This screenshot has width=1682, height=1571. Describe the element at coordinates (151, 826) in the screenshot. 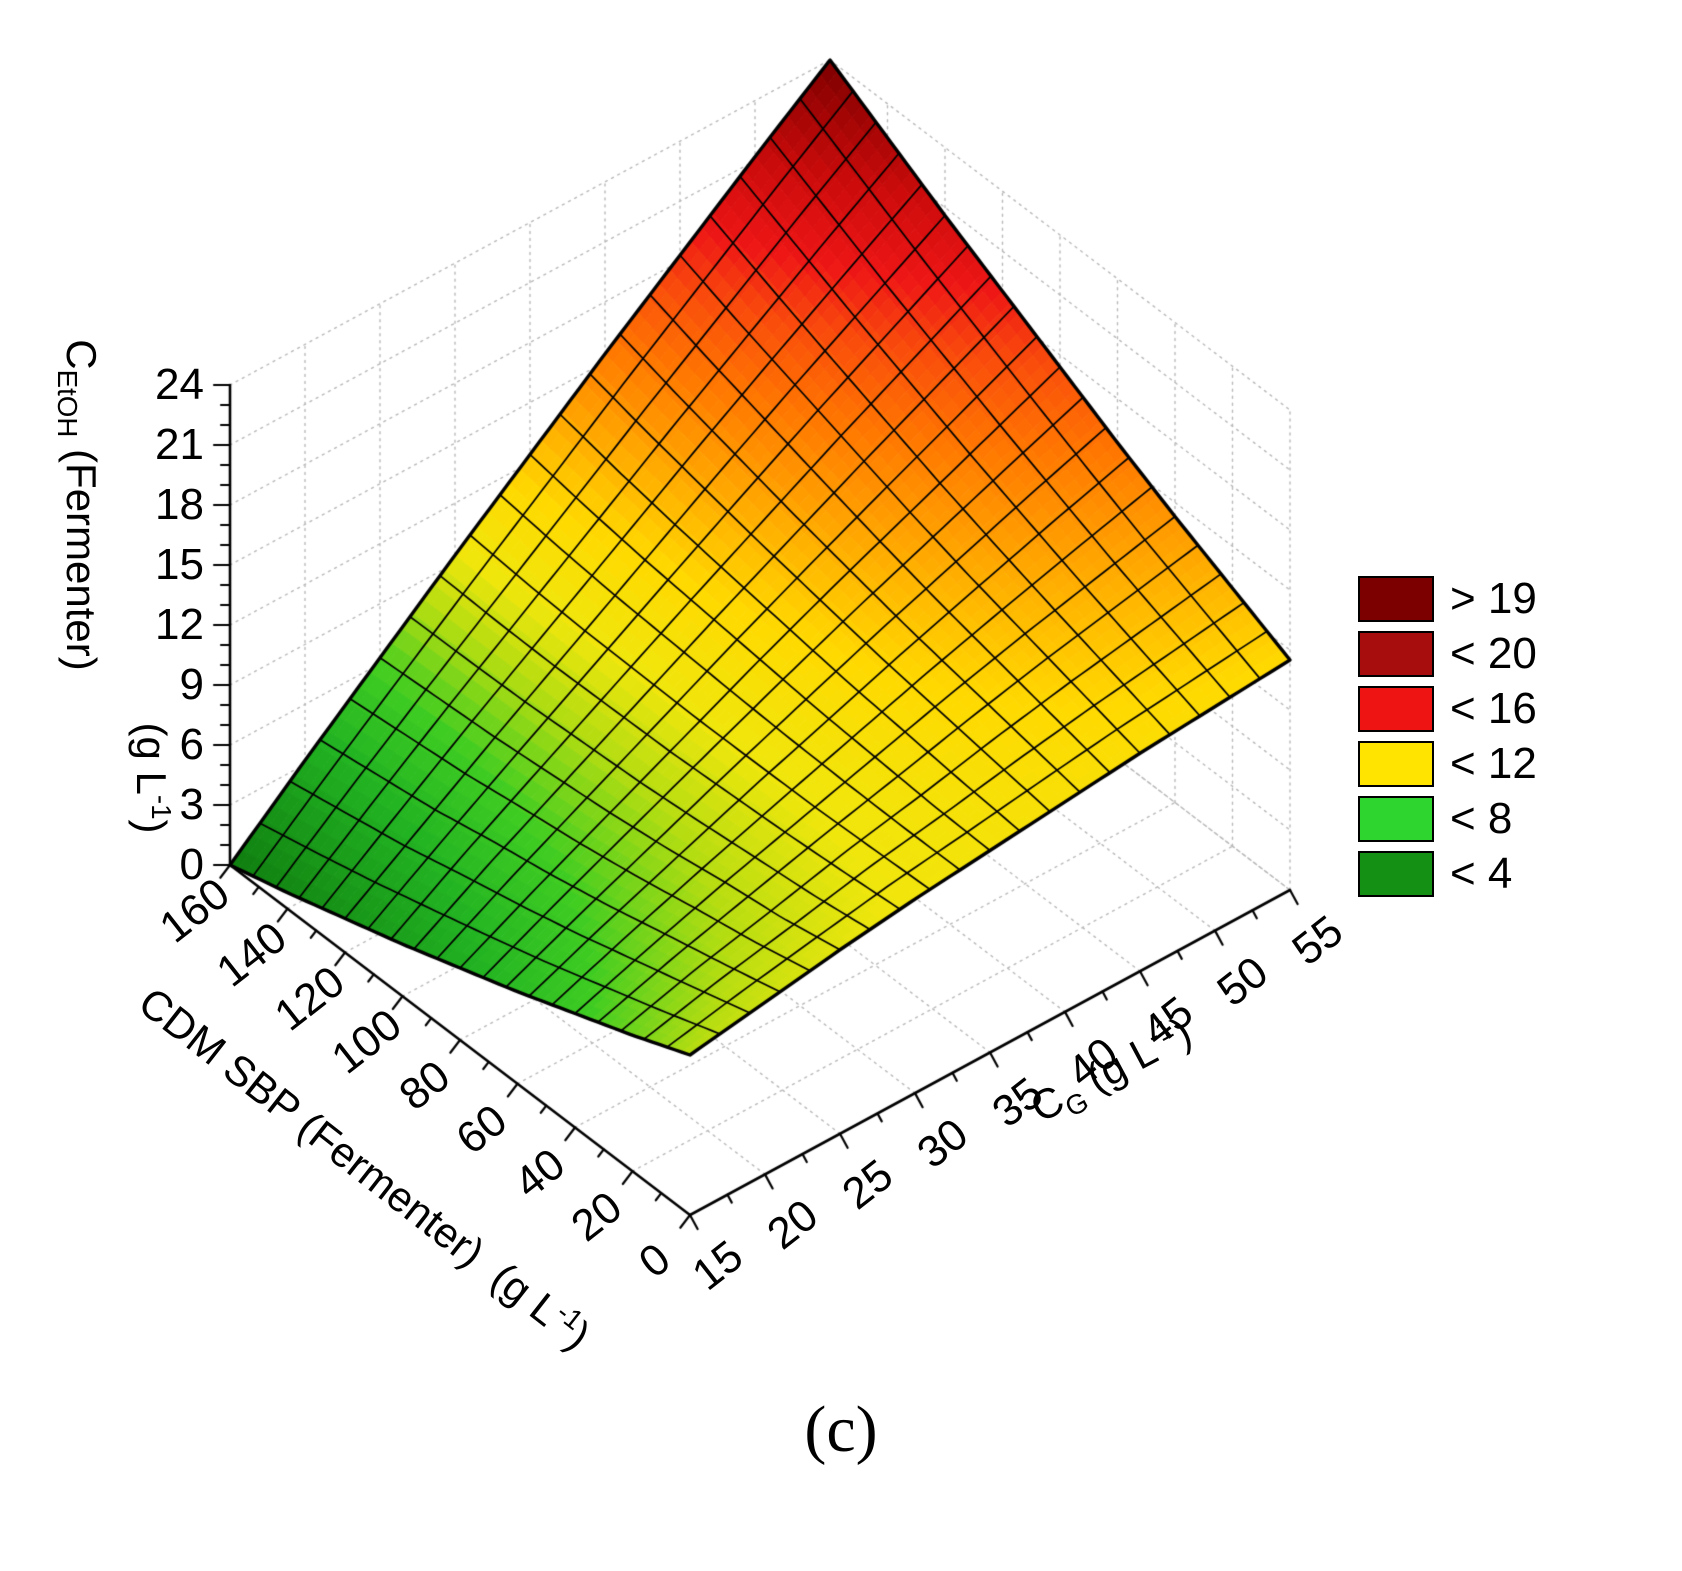

I see `z-axis-units-post: )` at that location.